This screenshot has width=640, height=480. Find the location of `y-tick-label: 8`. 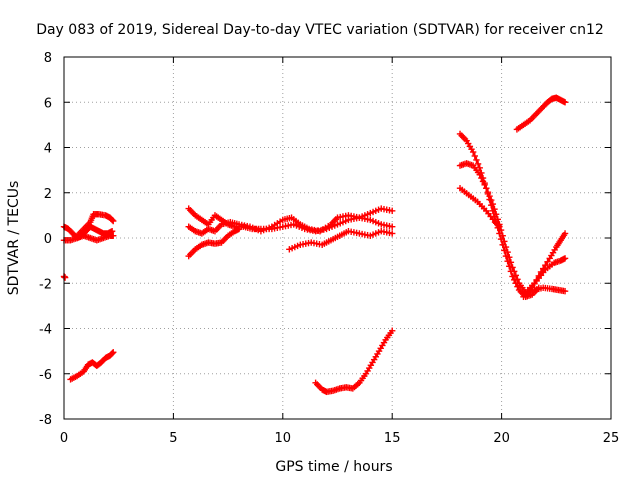

y-tick-label: 8 is located at coordinates (48, 58).